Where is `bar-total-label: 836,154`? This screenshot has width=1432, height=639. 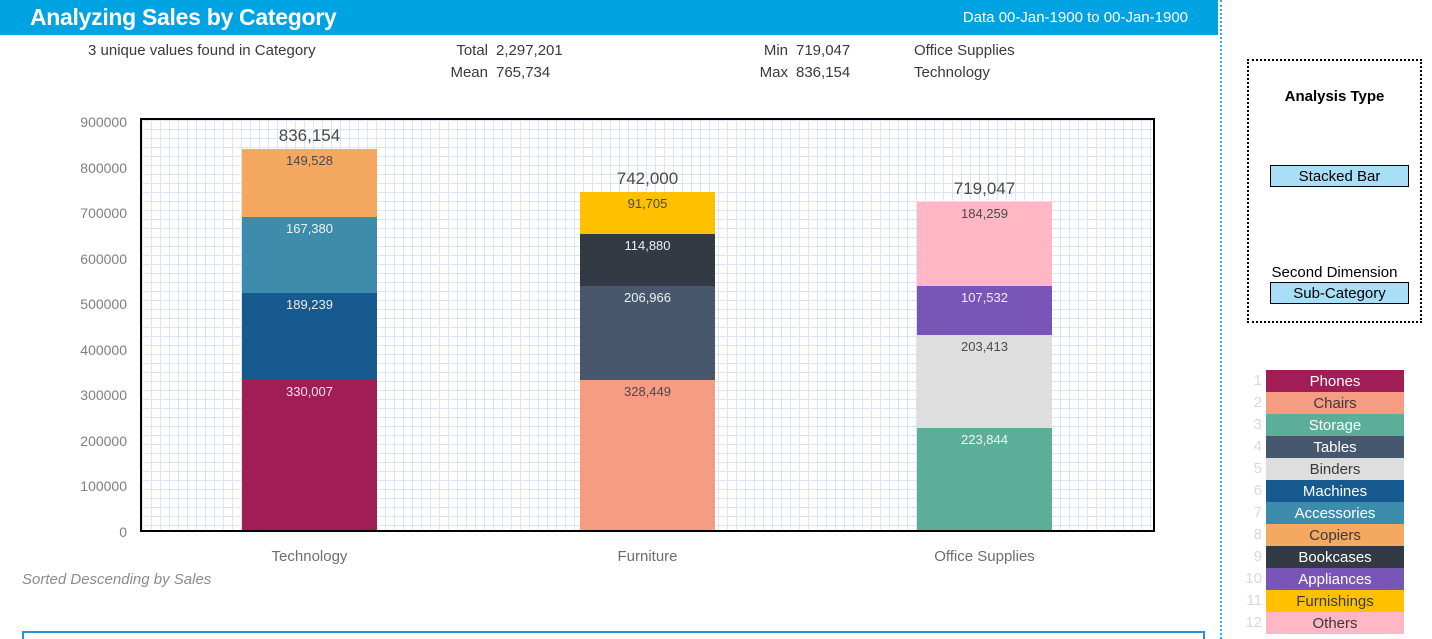 bar-total-label: 836,154 is located at coordinates (309, 136).